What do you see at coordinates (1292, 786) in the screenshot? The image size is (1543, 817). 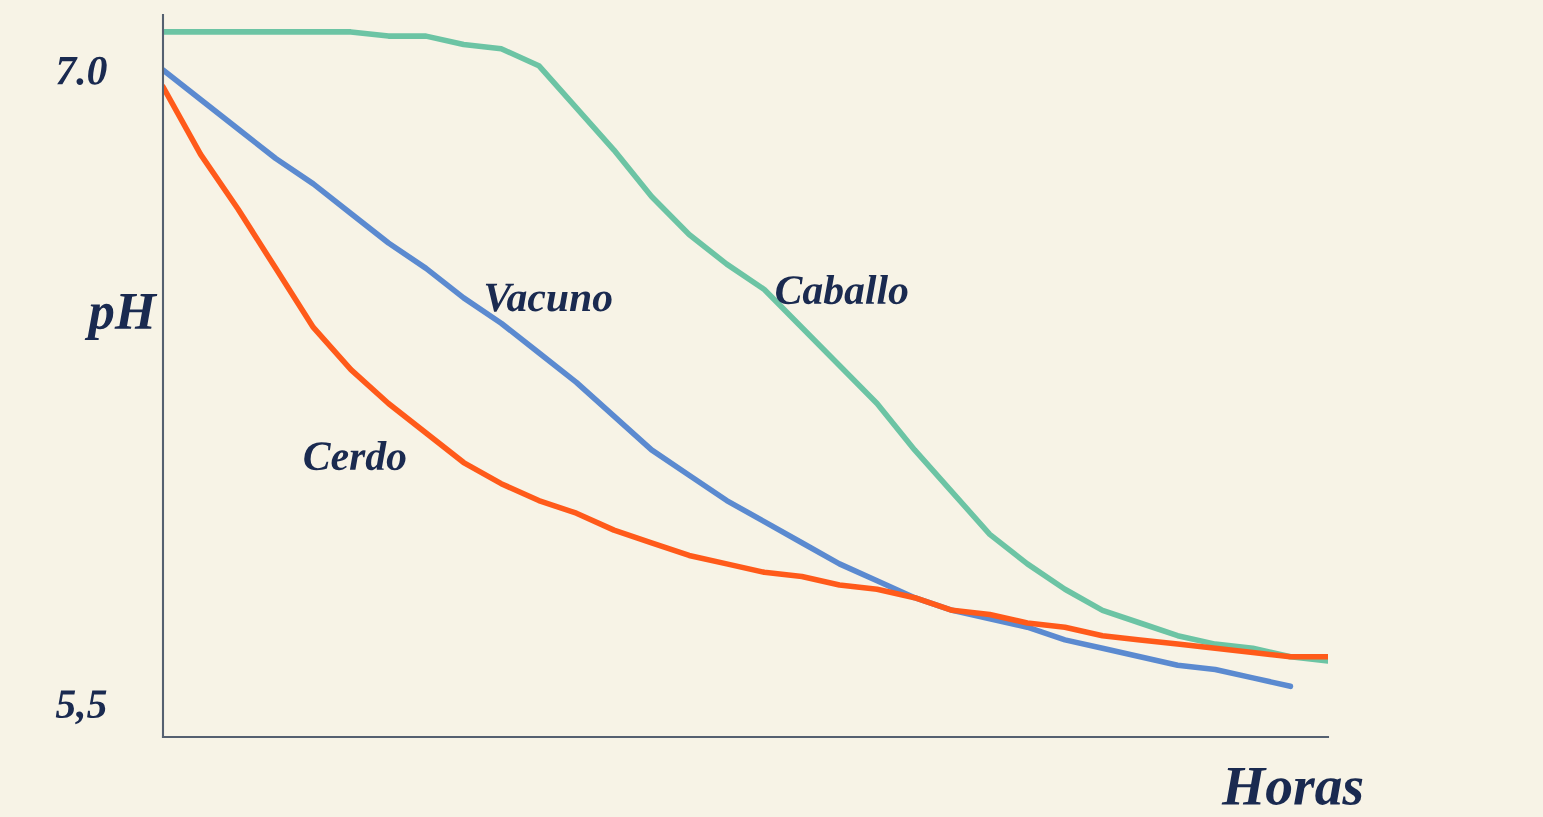 I see `x-axis-title: Horas` at bounding box center [1292, 786].